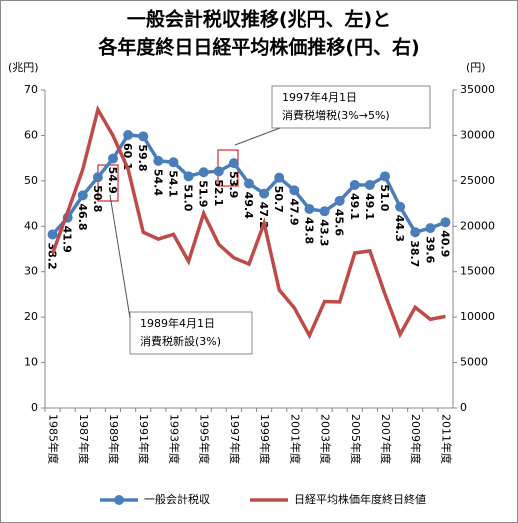  What do you see at coordinates (82, 216) in the screenshot?
I see `value-label: 46.8` at bounding box center [82, 216].